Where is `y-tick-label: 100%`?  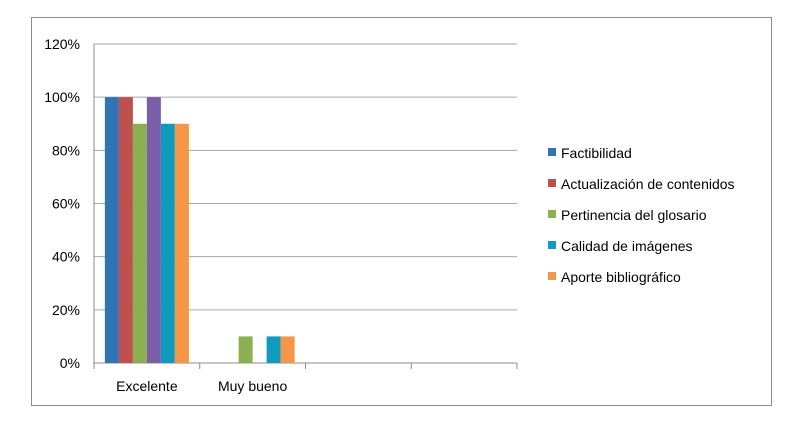
y-tick-label: 100% is located at coordinates (62, 97).